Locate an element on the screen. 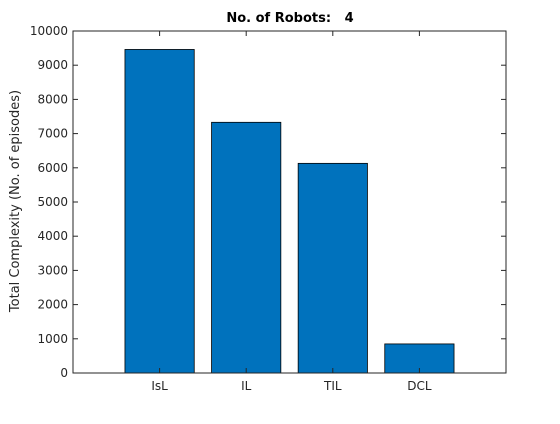 The height and width of the screenshot is (424, 560). y-tick-label: 9000 is located at coordinates (52, 65).